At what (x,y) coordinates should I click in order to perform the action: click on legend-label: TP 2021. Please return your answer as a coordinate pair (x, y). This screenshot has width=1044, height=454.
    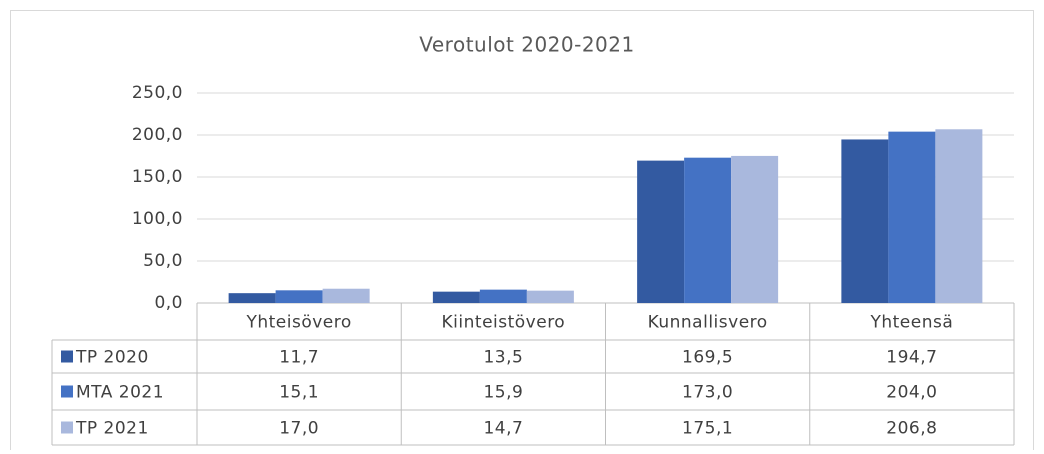
    Looking at the image, I should click on (112, 429).